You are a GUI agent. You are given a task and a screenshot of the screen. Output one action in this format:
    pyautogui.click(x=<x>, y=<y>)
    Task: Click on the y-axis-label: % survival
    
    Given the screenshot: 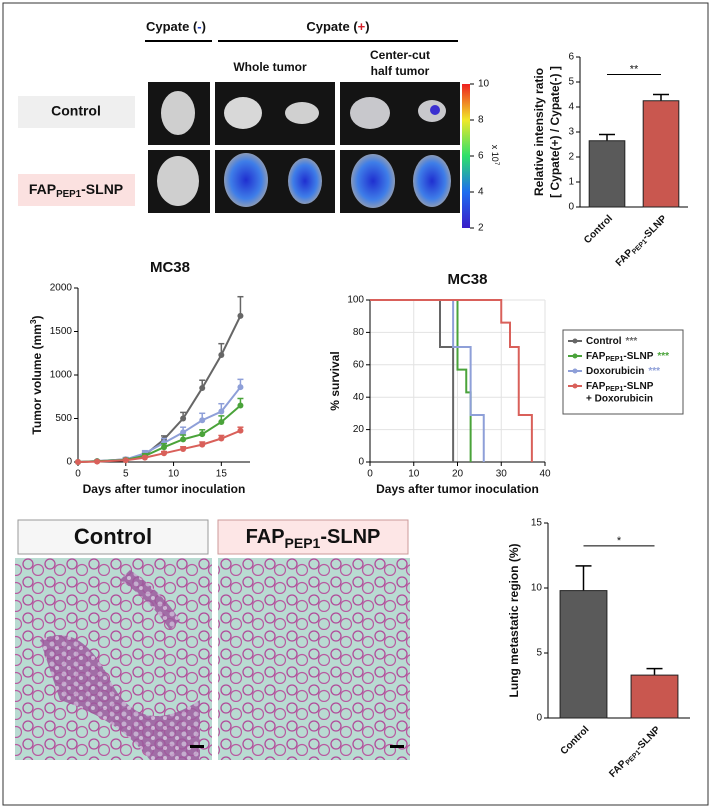 What is the action you would take?
    pyautogui.click(x=335, y=380)
    